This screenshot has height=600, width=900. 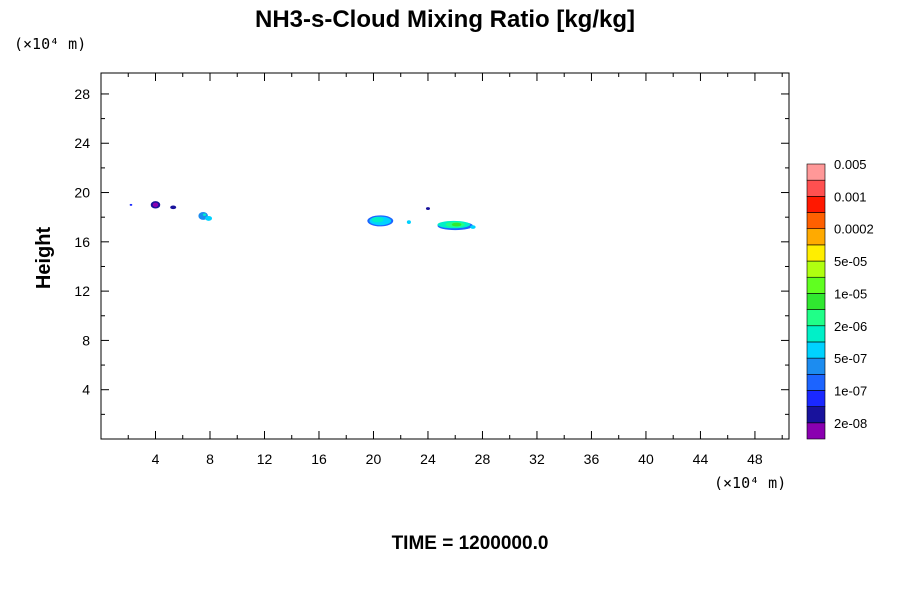 I want to click on colorbar-label-7: 0.001, so click(x=850, y=196).